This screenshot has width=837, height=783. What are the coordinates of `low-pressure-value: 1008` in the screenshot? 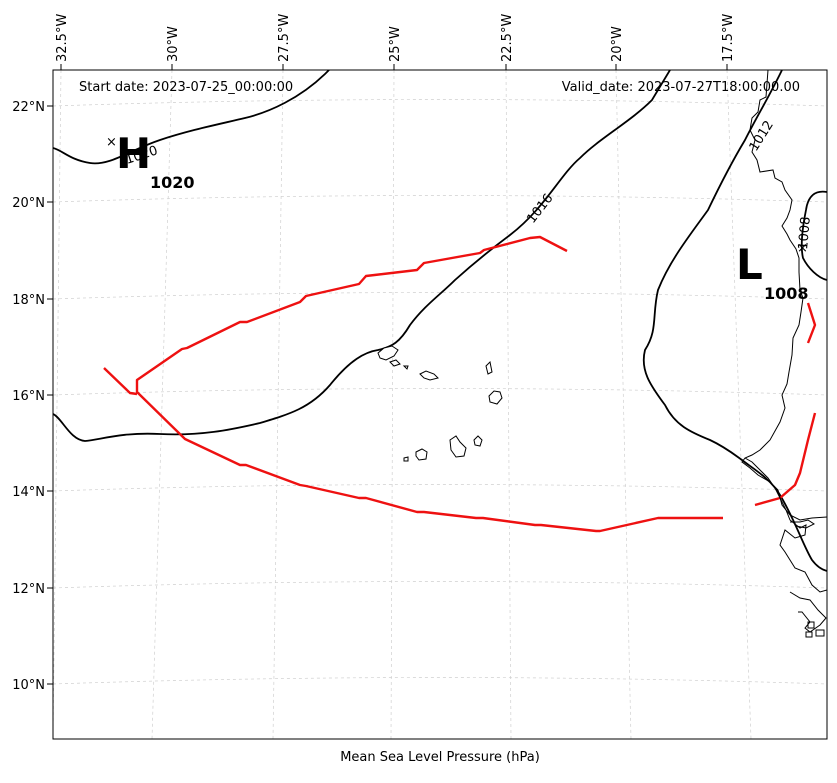 It's located at (786, 293).